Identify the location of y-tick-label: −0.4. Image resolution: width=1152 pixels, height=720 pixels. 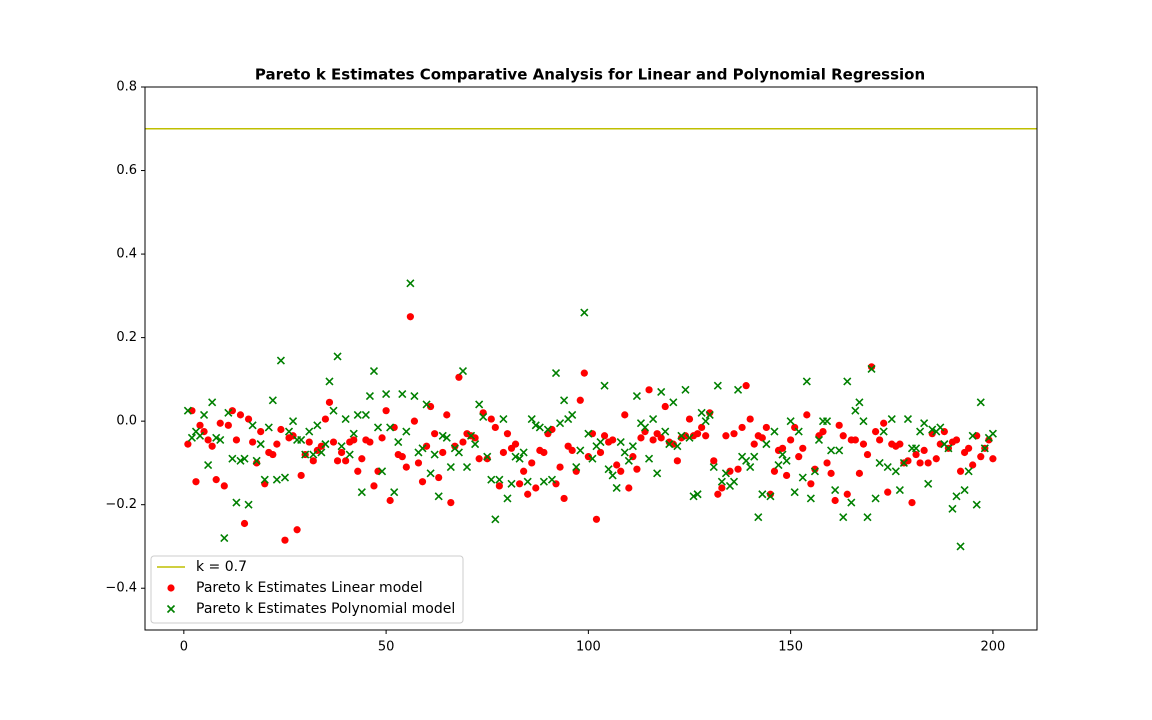
(121, 588).